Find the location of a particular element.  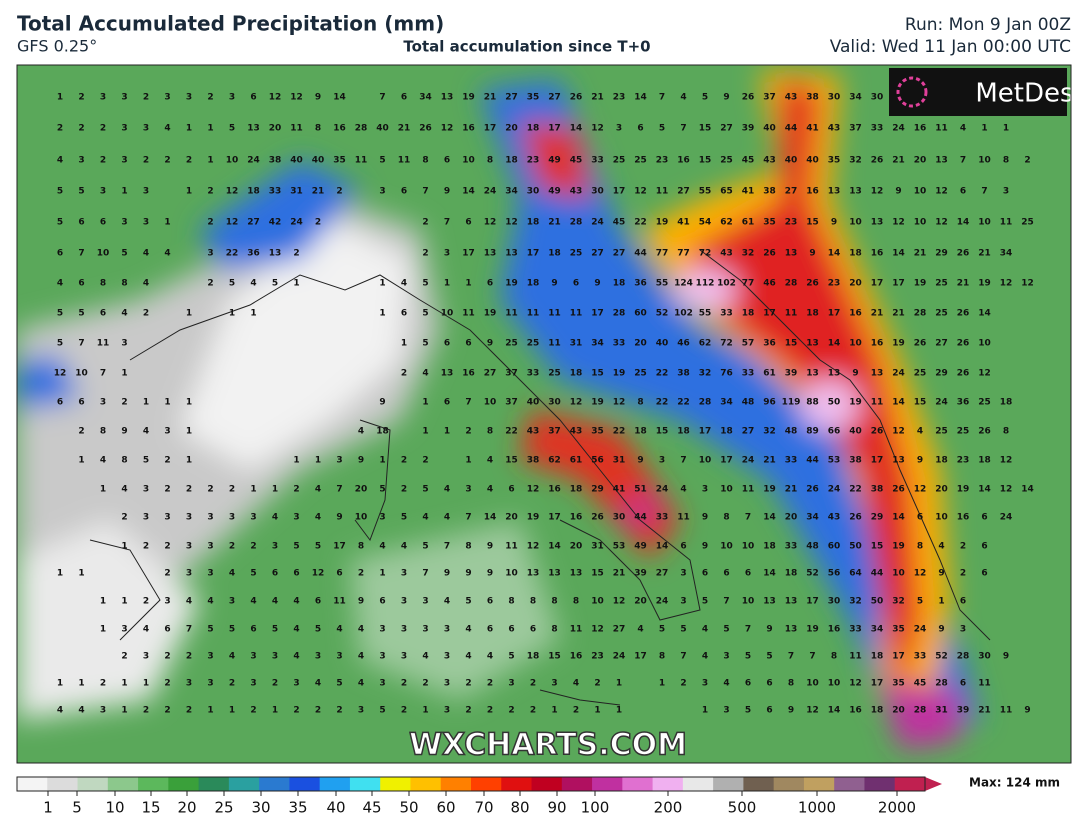

grid-value: 77 is located at coordinates (683, 254).